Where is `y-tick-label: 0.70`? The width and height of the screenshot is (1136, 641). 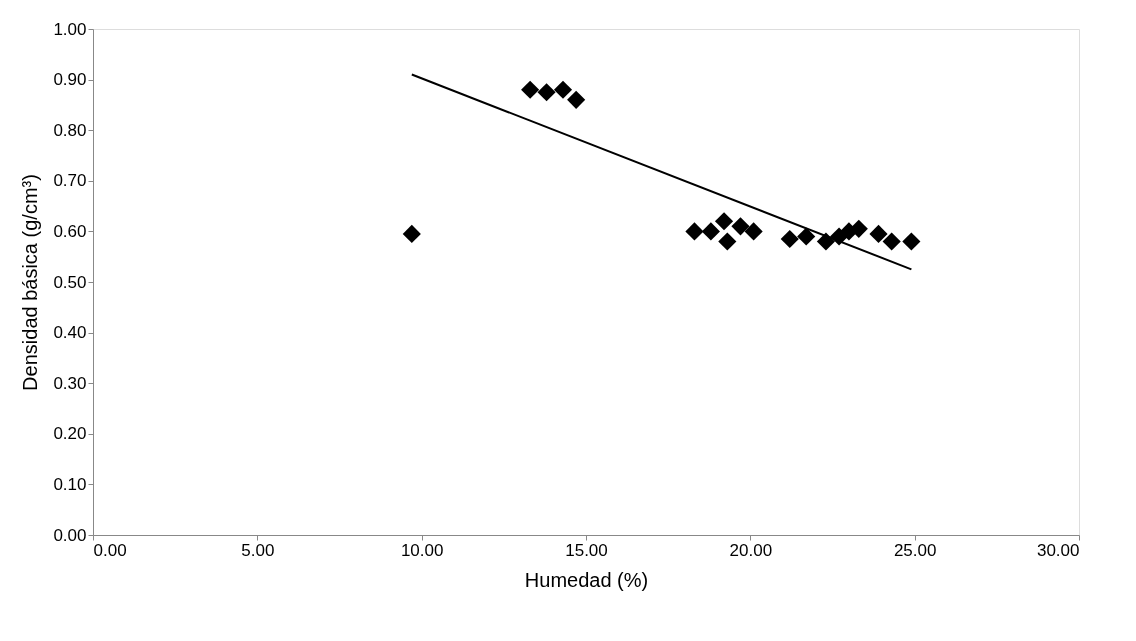 y-tick-label: 0.70 is located at coordinates (70, 181).